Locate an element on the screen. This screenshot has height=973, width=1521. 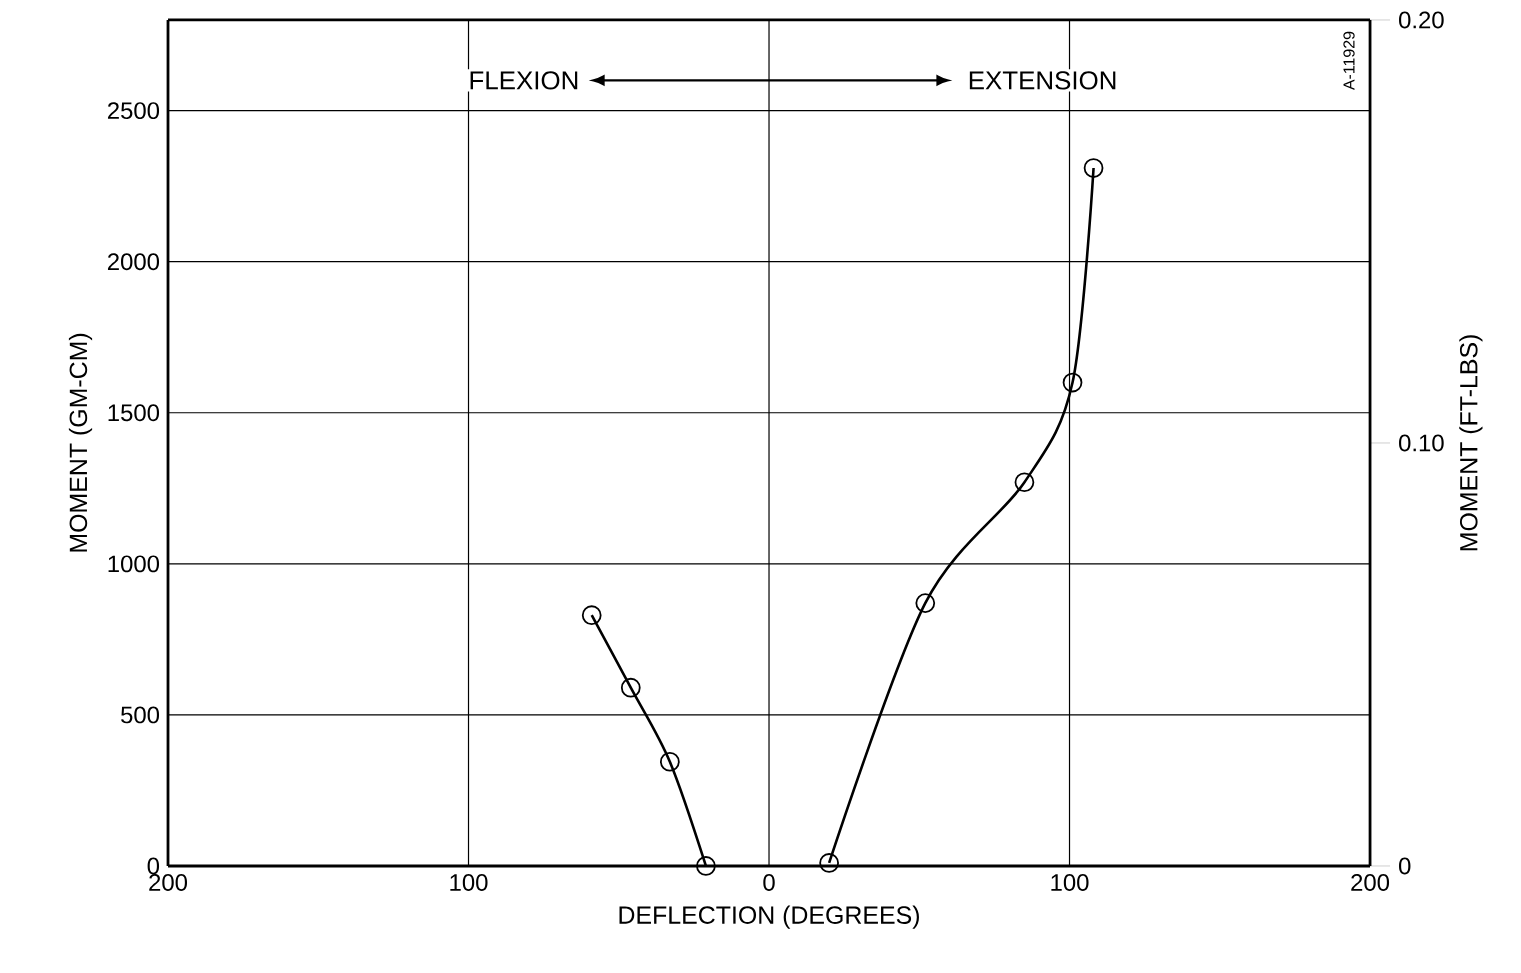
y-tick-label: 1500 is located at coordinates (134, 413).